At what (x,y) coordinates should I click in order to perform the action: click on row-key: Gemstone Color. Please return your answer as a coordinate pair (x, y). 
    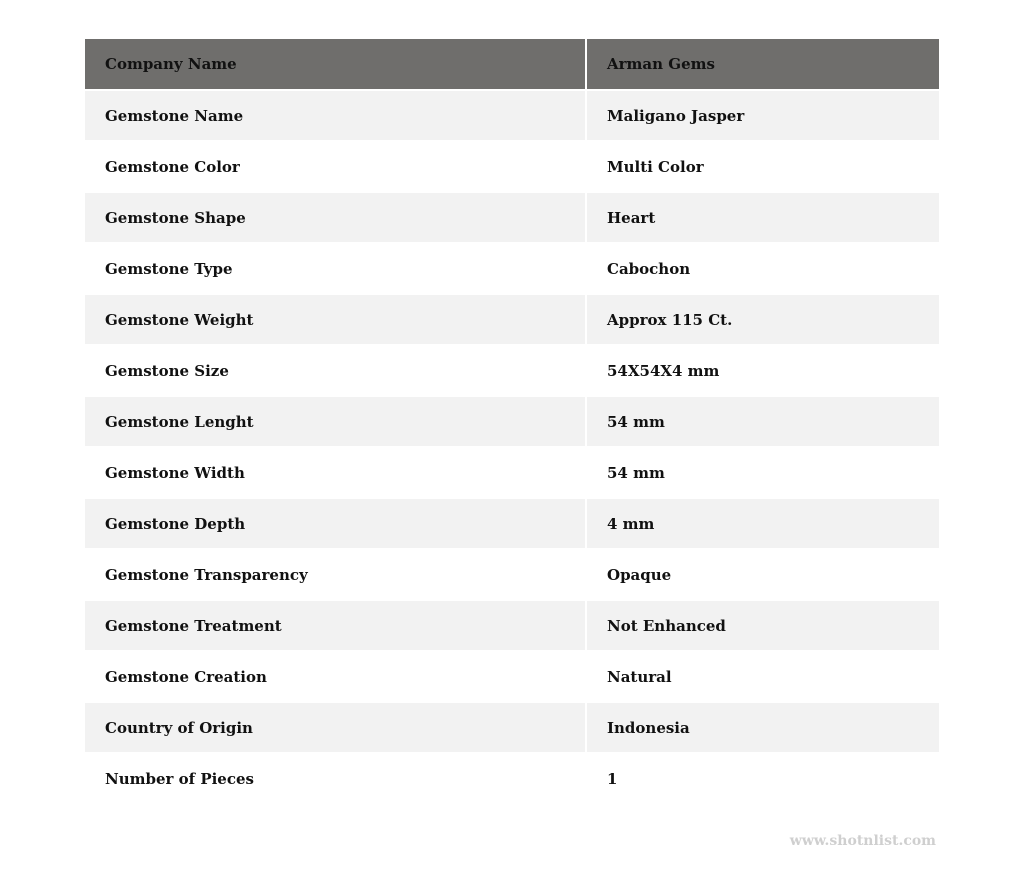
    Looking at the image, I should click on (172, 166).